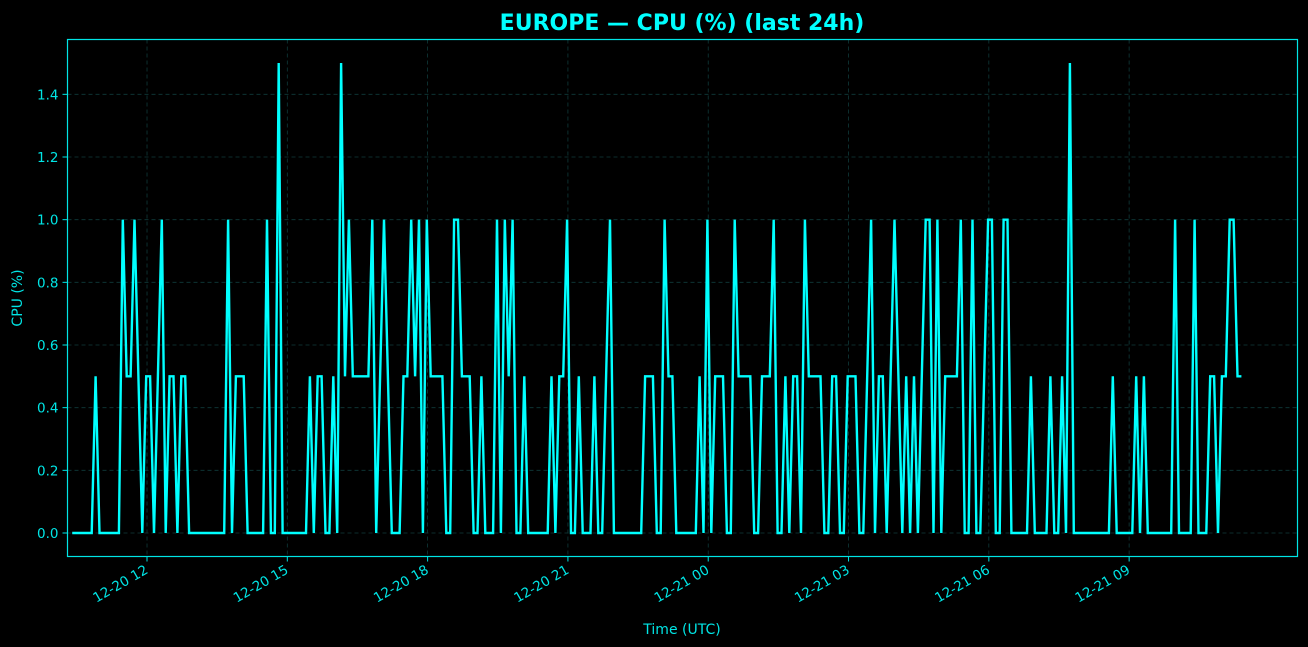 The height and width of the screenshot is (647, 1308). What do you see at coordinates (47, 158) in the screenshot?
I see `y-tick-label: 1.2` at bounding box center [47, 158].